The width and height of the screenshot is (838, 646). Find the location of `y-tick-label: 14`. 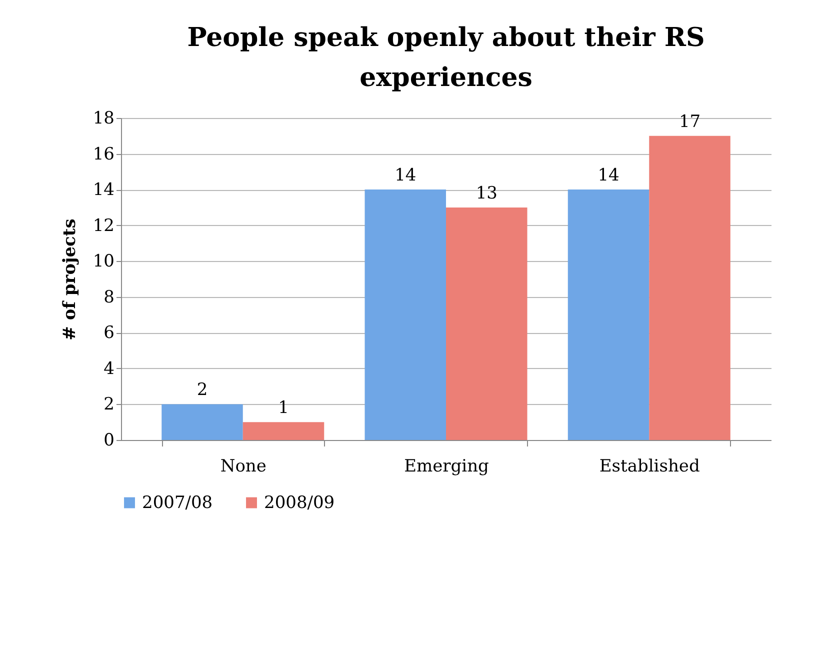

y-tick-label: 14 is located at coordinates (103, 190).